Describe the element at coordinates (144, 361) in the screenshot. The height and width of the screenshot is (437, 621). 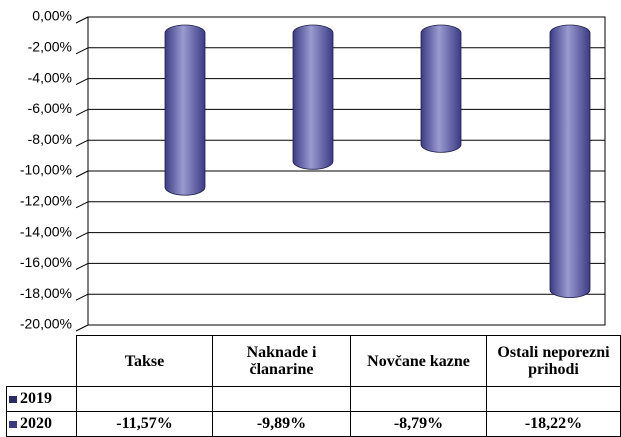
I see `category: Takse` at that location.